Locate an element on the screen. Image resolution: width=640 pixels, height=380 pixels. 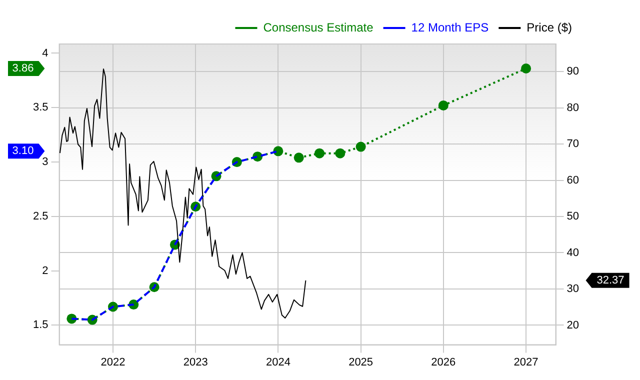
y2-tick-label: 40 is located at coordinates (573, 252).